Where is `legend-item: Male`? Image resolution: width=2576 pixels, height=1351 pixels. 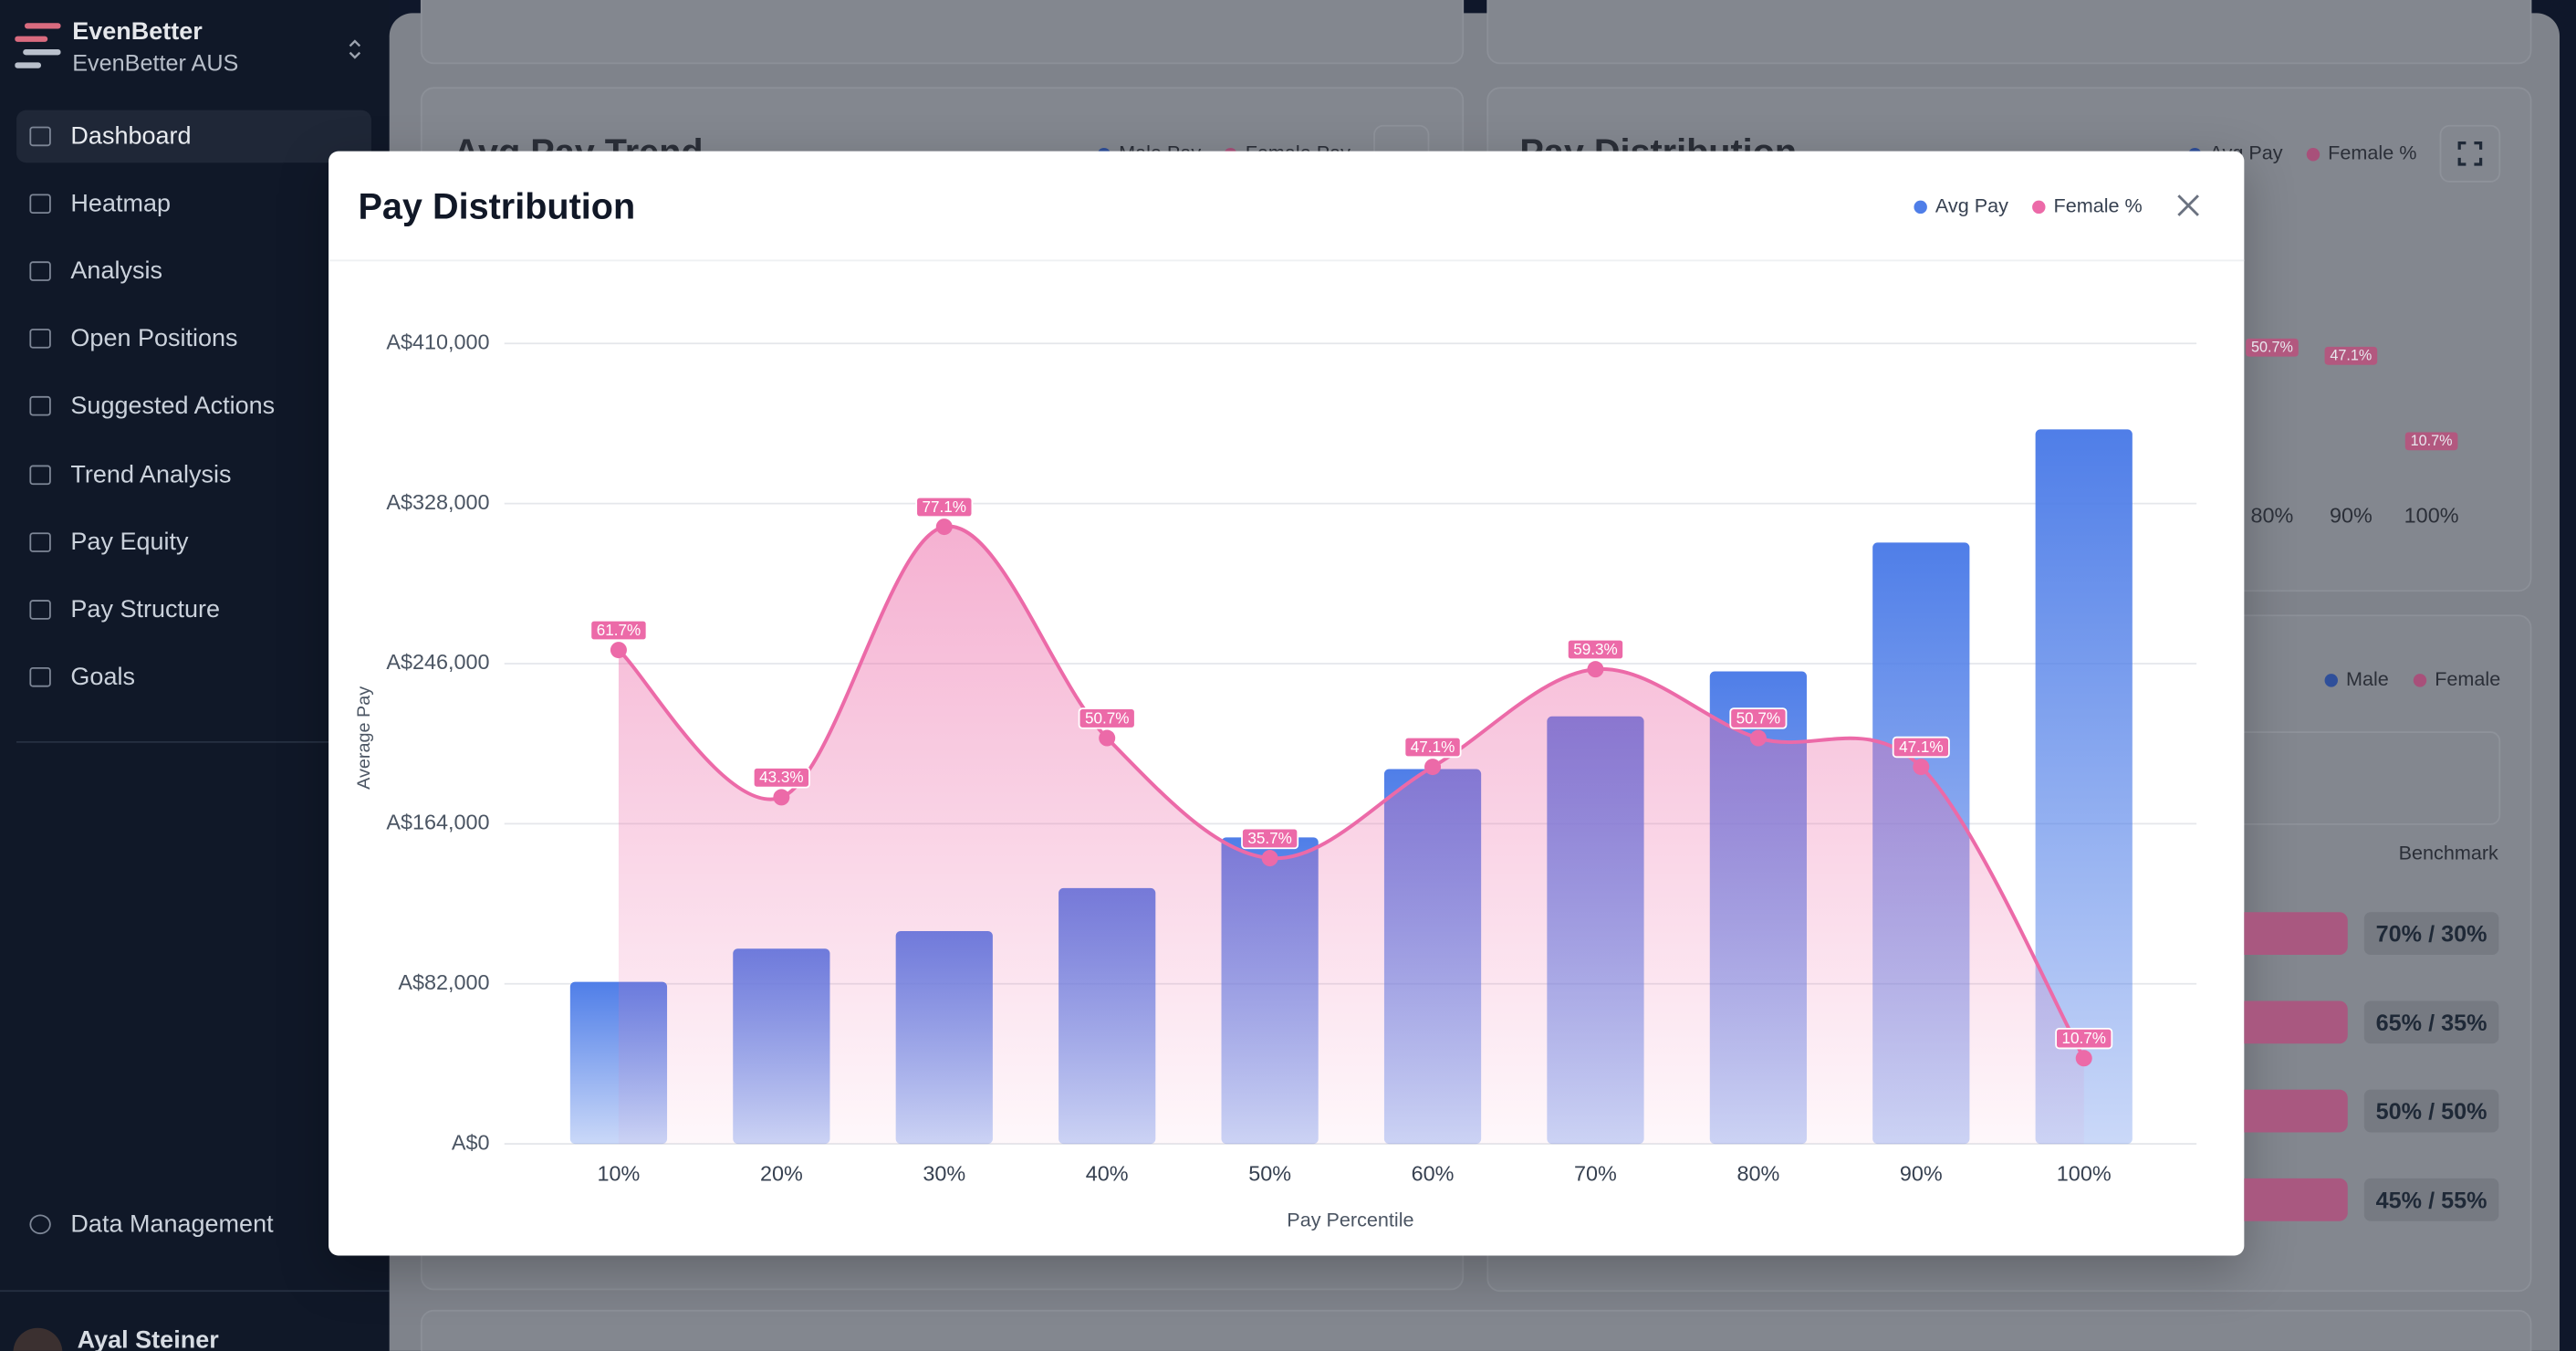
legend-item: Male is located at coordinates (2356, 678).